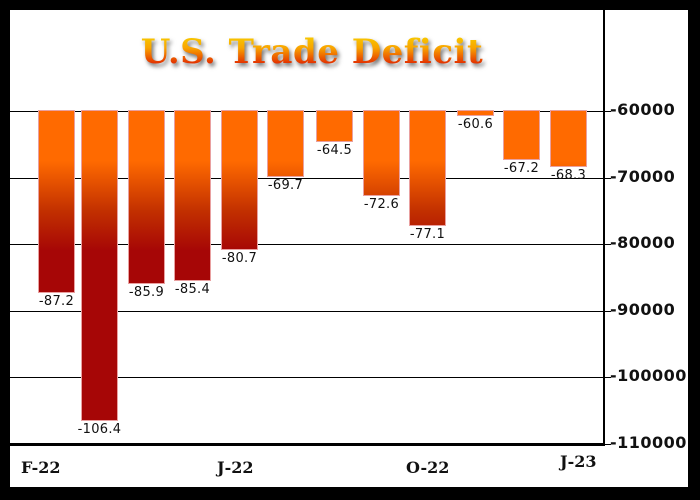 This screenshot has height=500, width=700. Describe the element at coordinates (56, 302) in the screenshot. I see `bar-value-label: -87.2` at that location.